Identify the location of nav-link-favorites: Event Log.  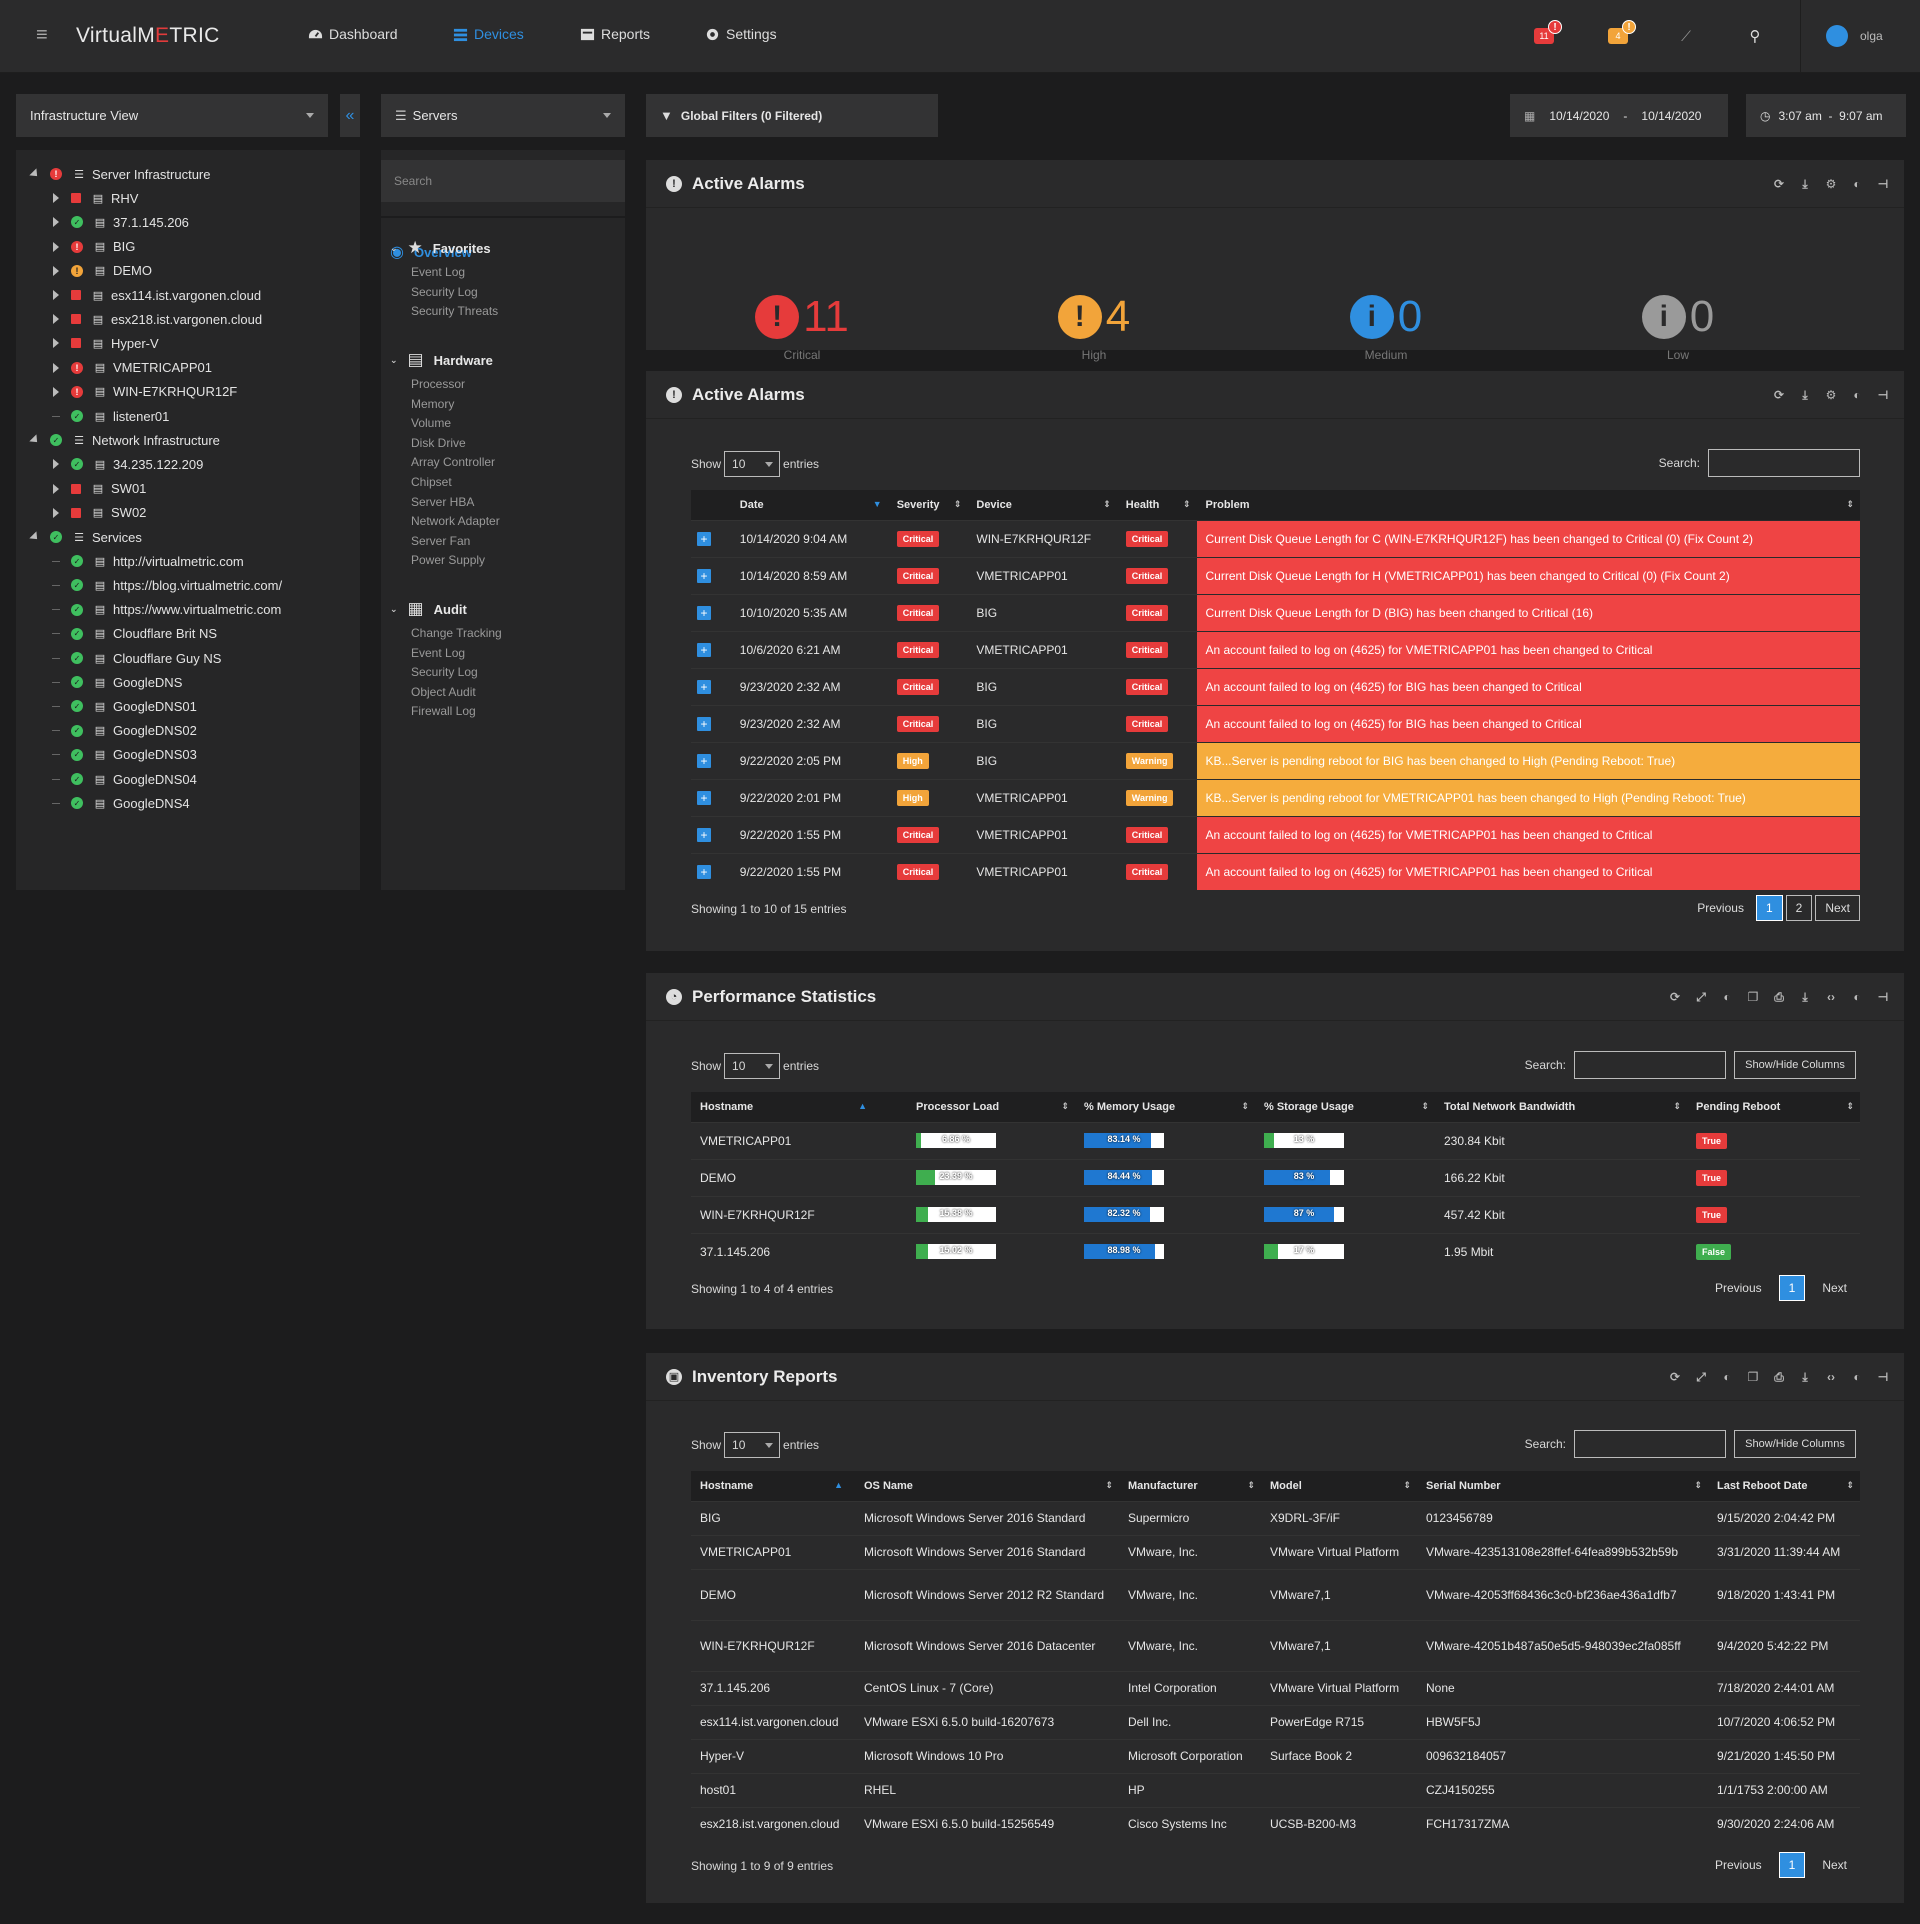
(438, 272).